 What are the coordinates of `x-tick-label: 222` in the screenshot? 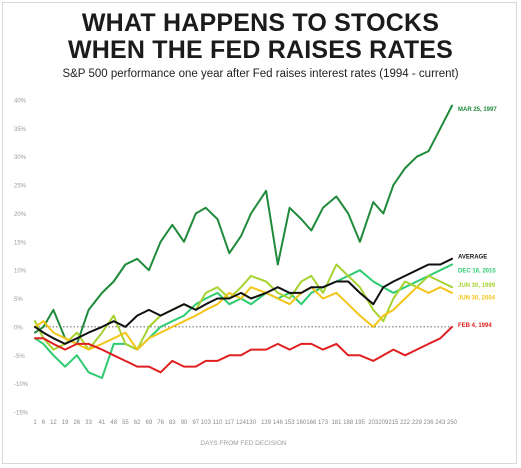 It's located at (405, 423).